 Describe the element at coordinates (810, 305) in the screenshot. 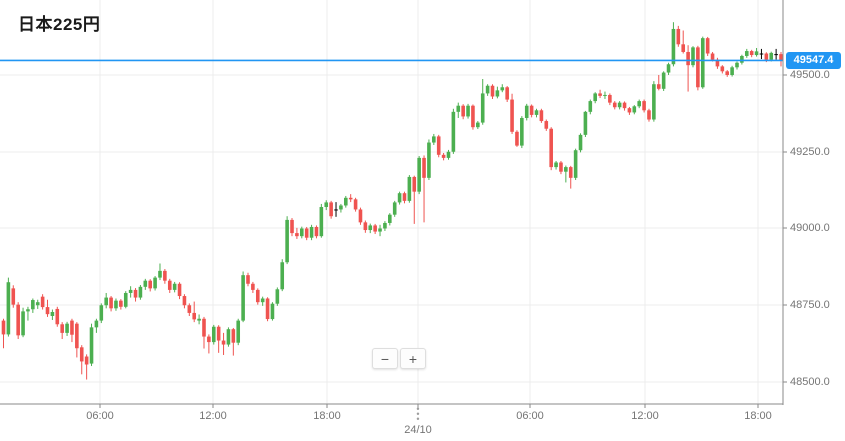

I see `price-tick-label: 48750.0` at that location.